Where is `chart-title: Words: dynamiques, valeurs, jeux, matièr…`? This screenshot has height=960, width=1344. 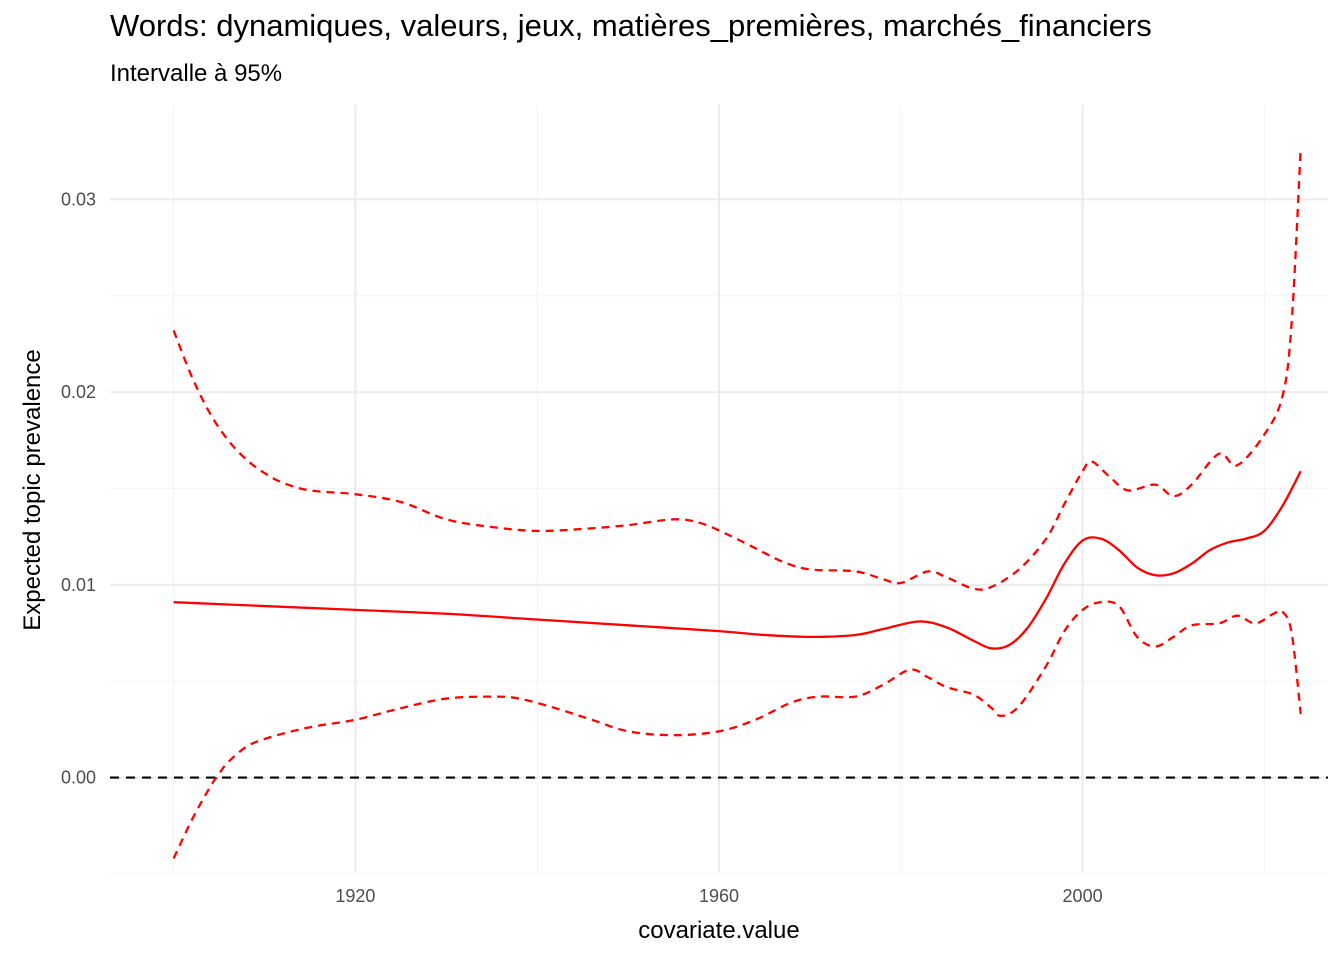 chart-title: Words: dynamiques, valeurs, jeux, matièr… is located at coordinates (631, 25).